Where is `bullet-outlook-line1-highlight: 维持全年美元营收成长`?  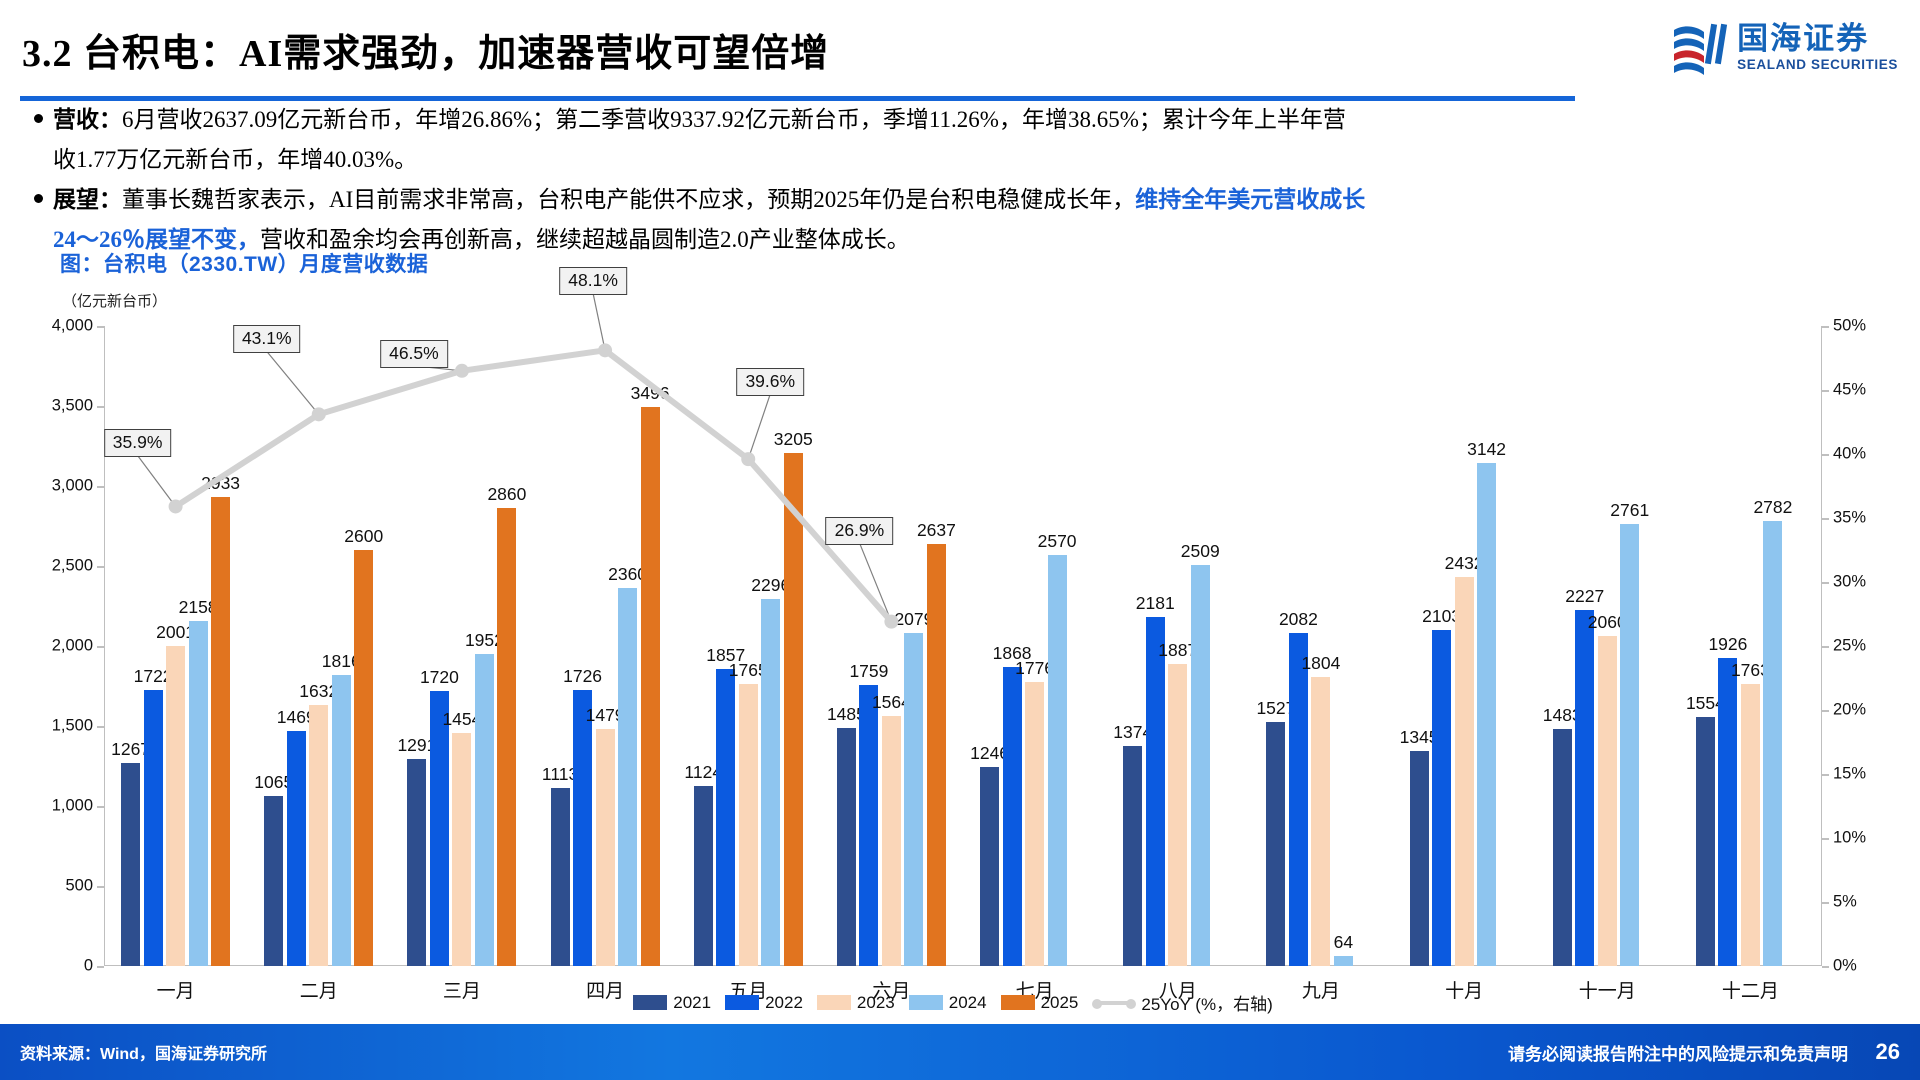 bullet-outlook-line1-highlight: 维持全年美元营收成长 is located at coordinates (1250, 199).